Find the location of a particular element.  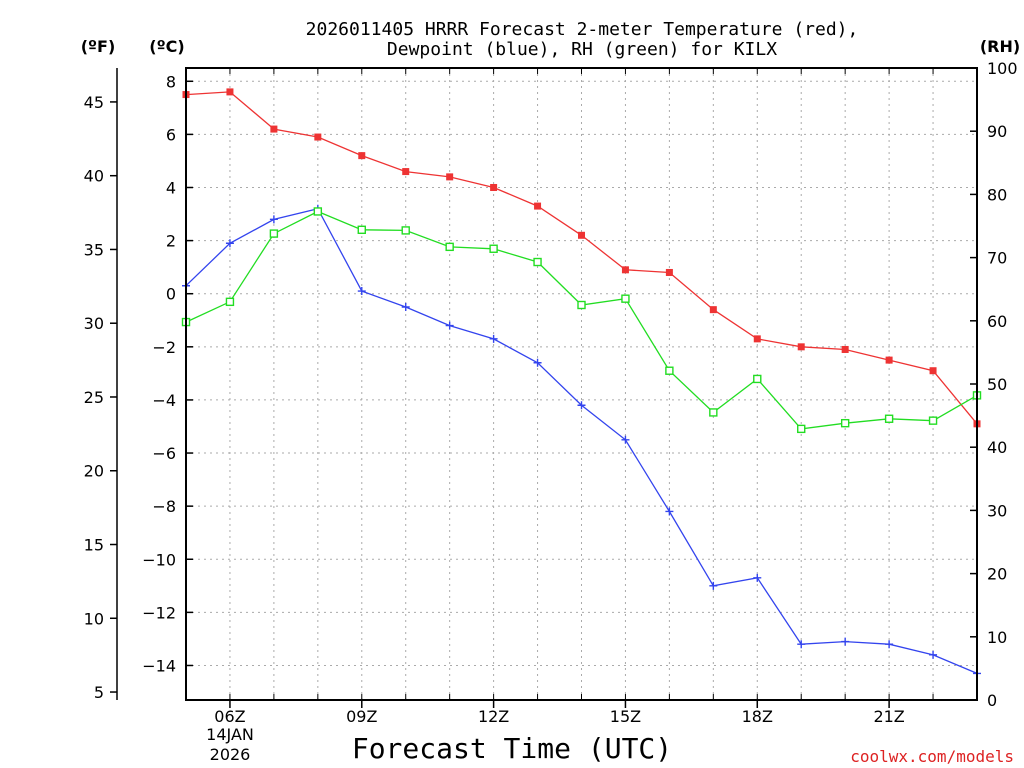

celsius-tick-label: 6 is located at coordinates (171, 134).